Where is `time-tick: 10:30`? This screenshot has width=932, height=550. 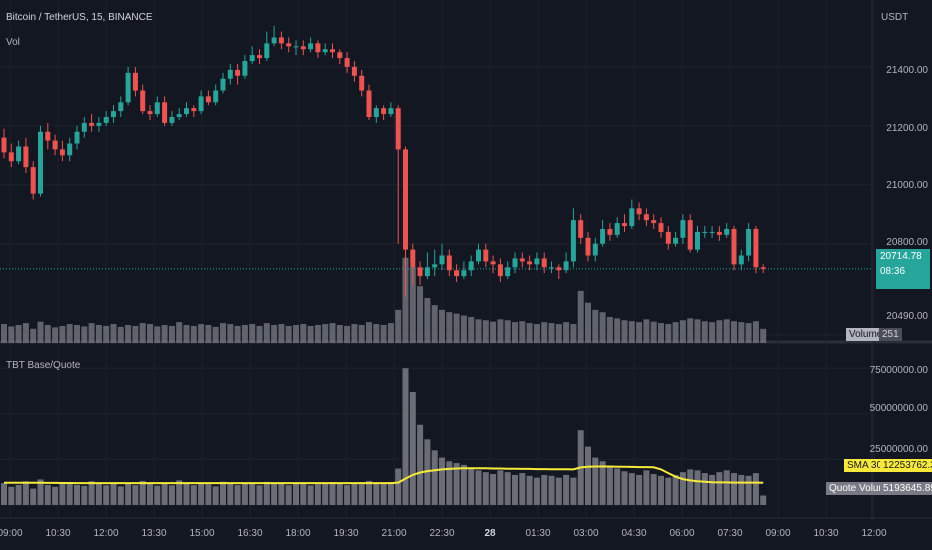
time-tick: 10:30 is located at coordinates (826, 533).